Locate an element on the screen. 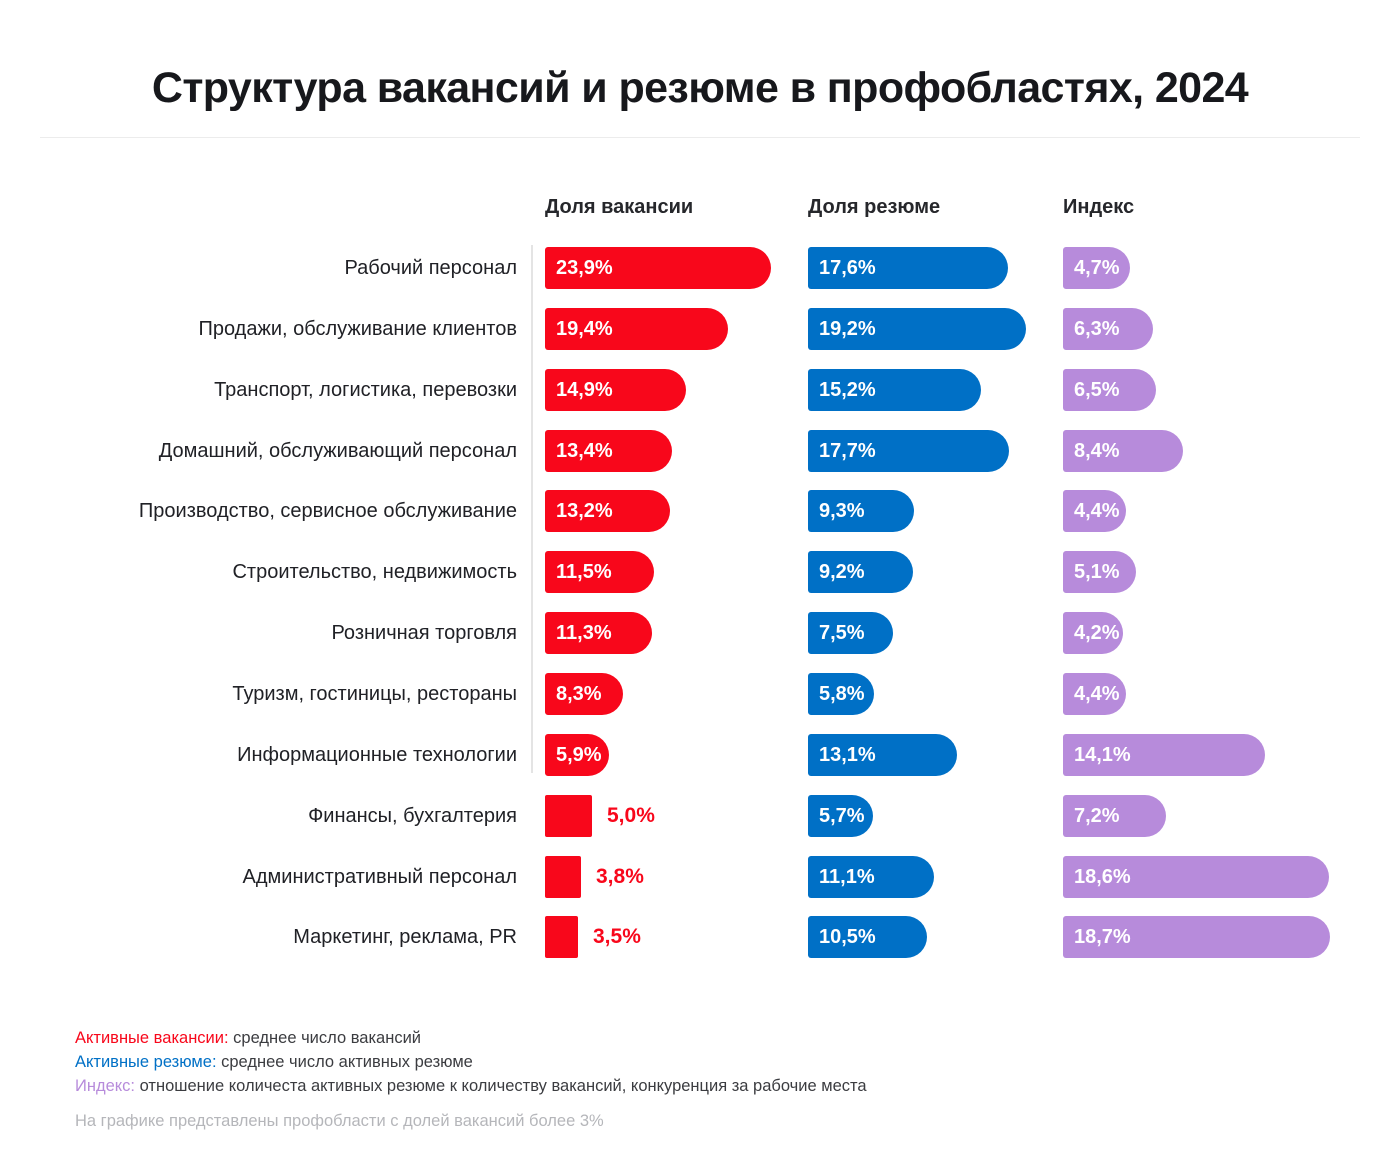  label-bar-divider-line is located at coordinates (532, 509).